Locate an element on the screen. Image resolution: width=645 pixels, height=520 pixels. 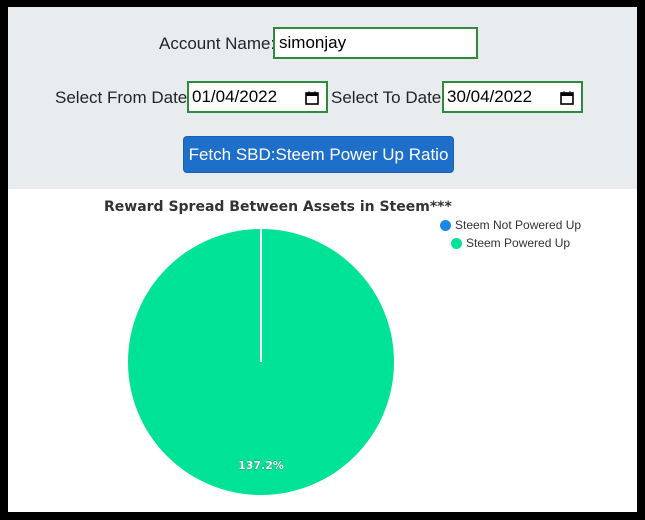
from-date-label: Select From Date: is located at coordinates (123, 97).